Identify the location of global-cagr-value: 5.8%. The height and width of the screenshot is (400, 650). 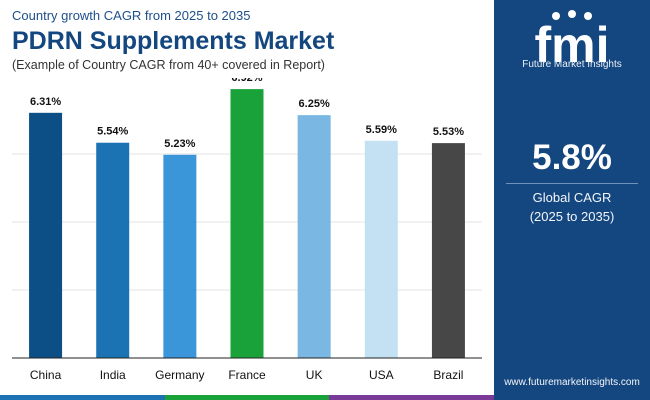
(572, 157).